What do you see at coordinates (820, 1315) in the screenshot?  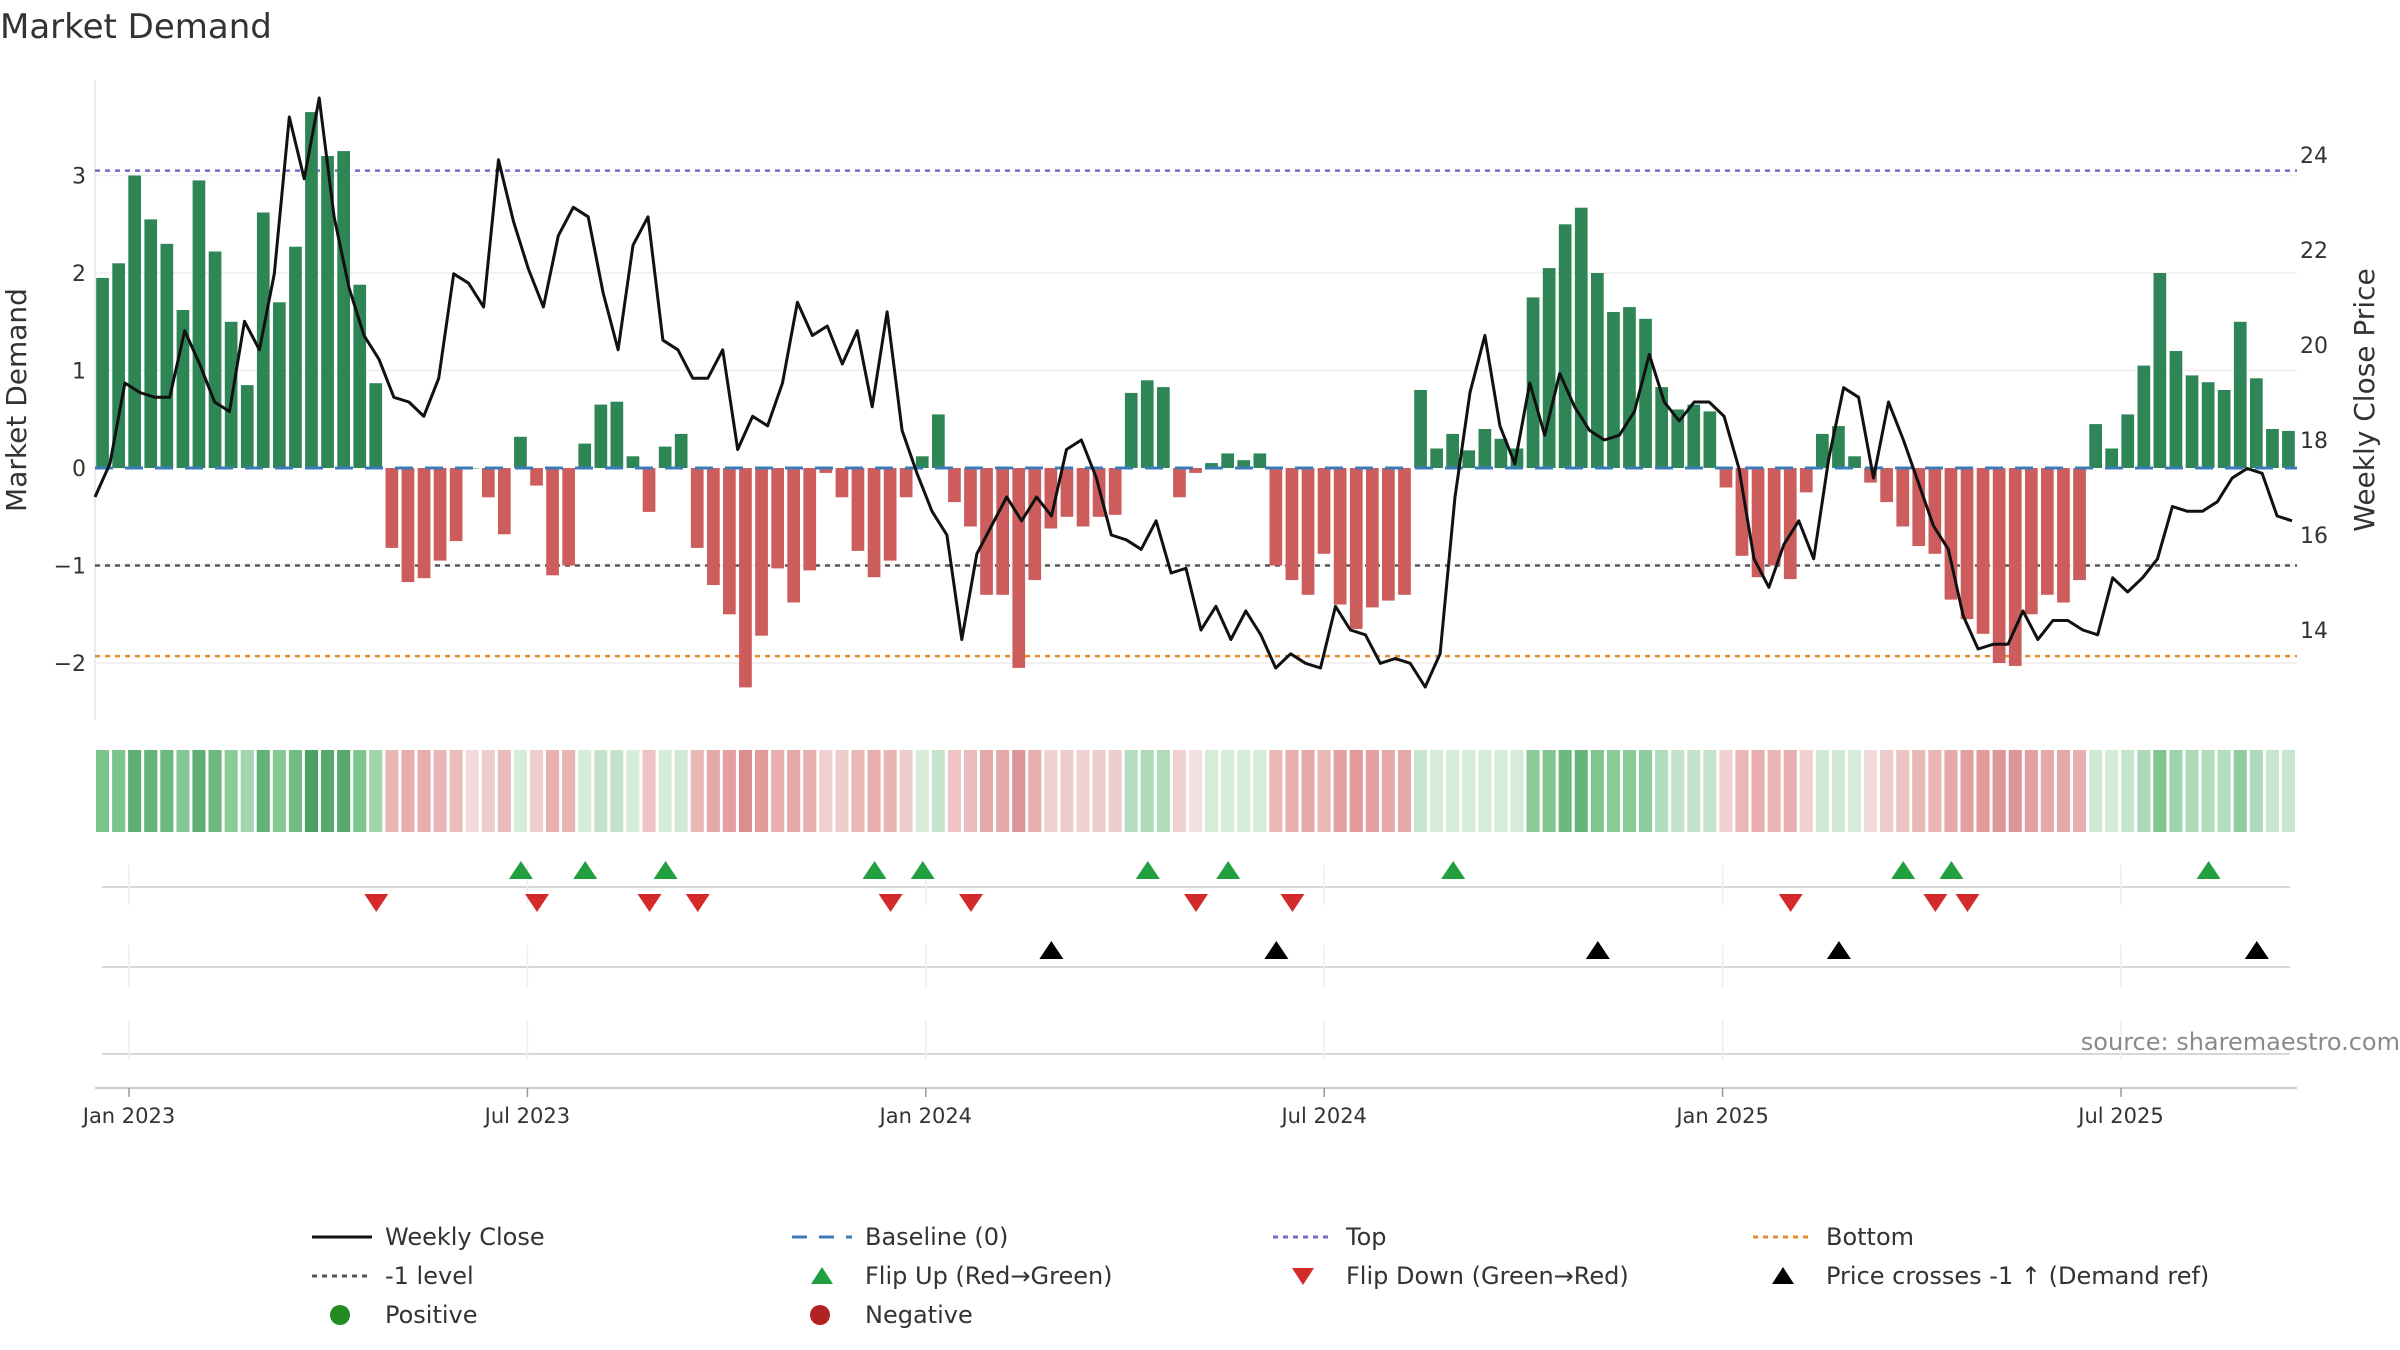 I see `legend-swatch-negative` at bounding box center [820, 1315].